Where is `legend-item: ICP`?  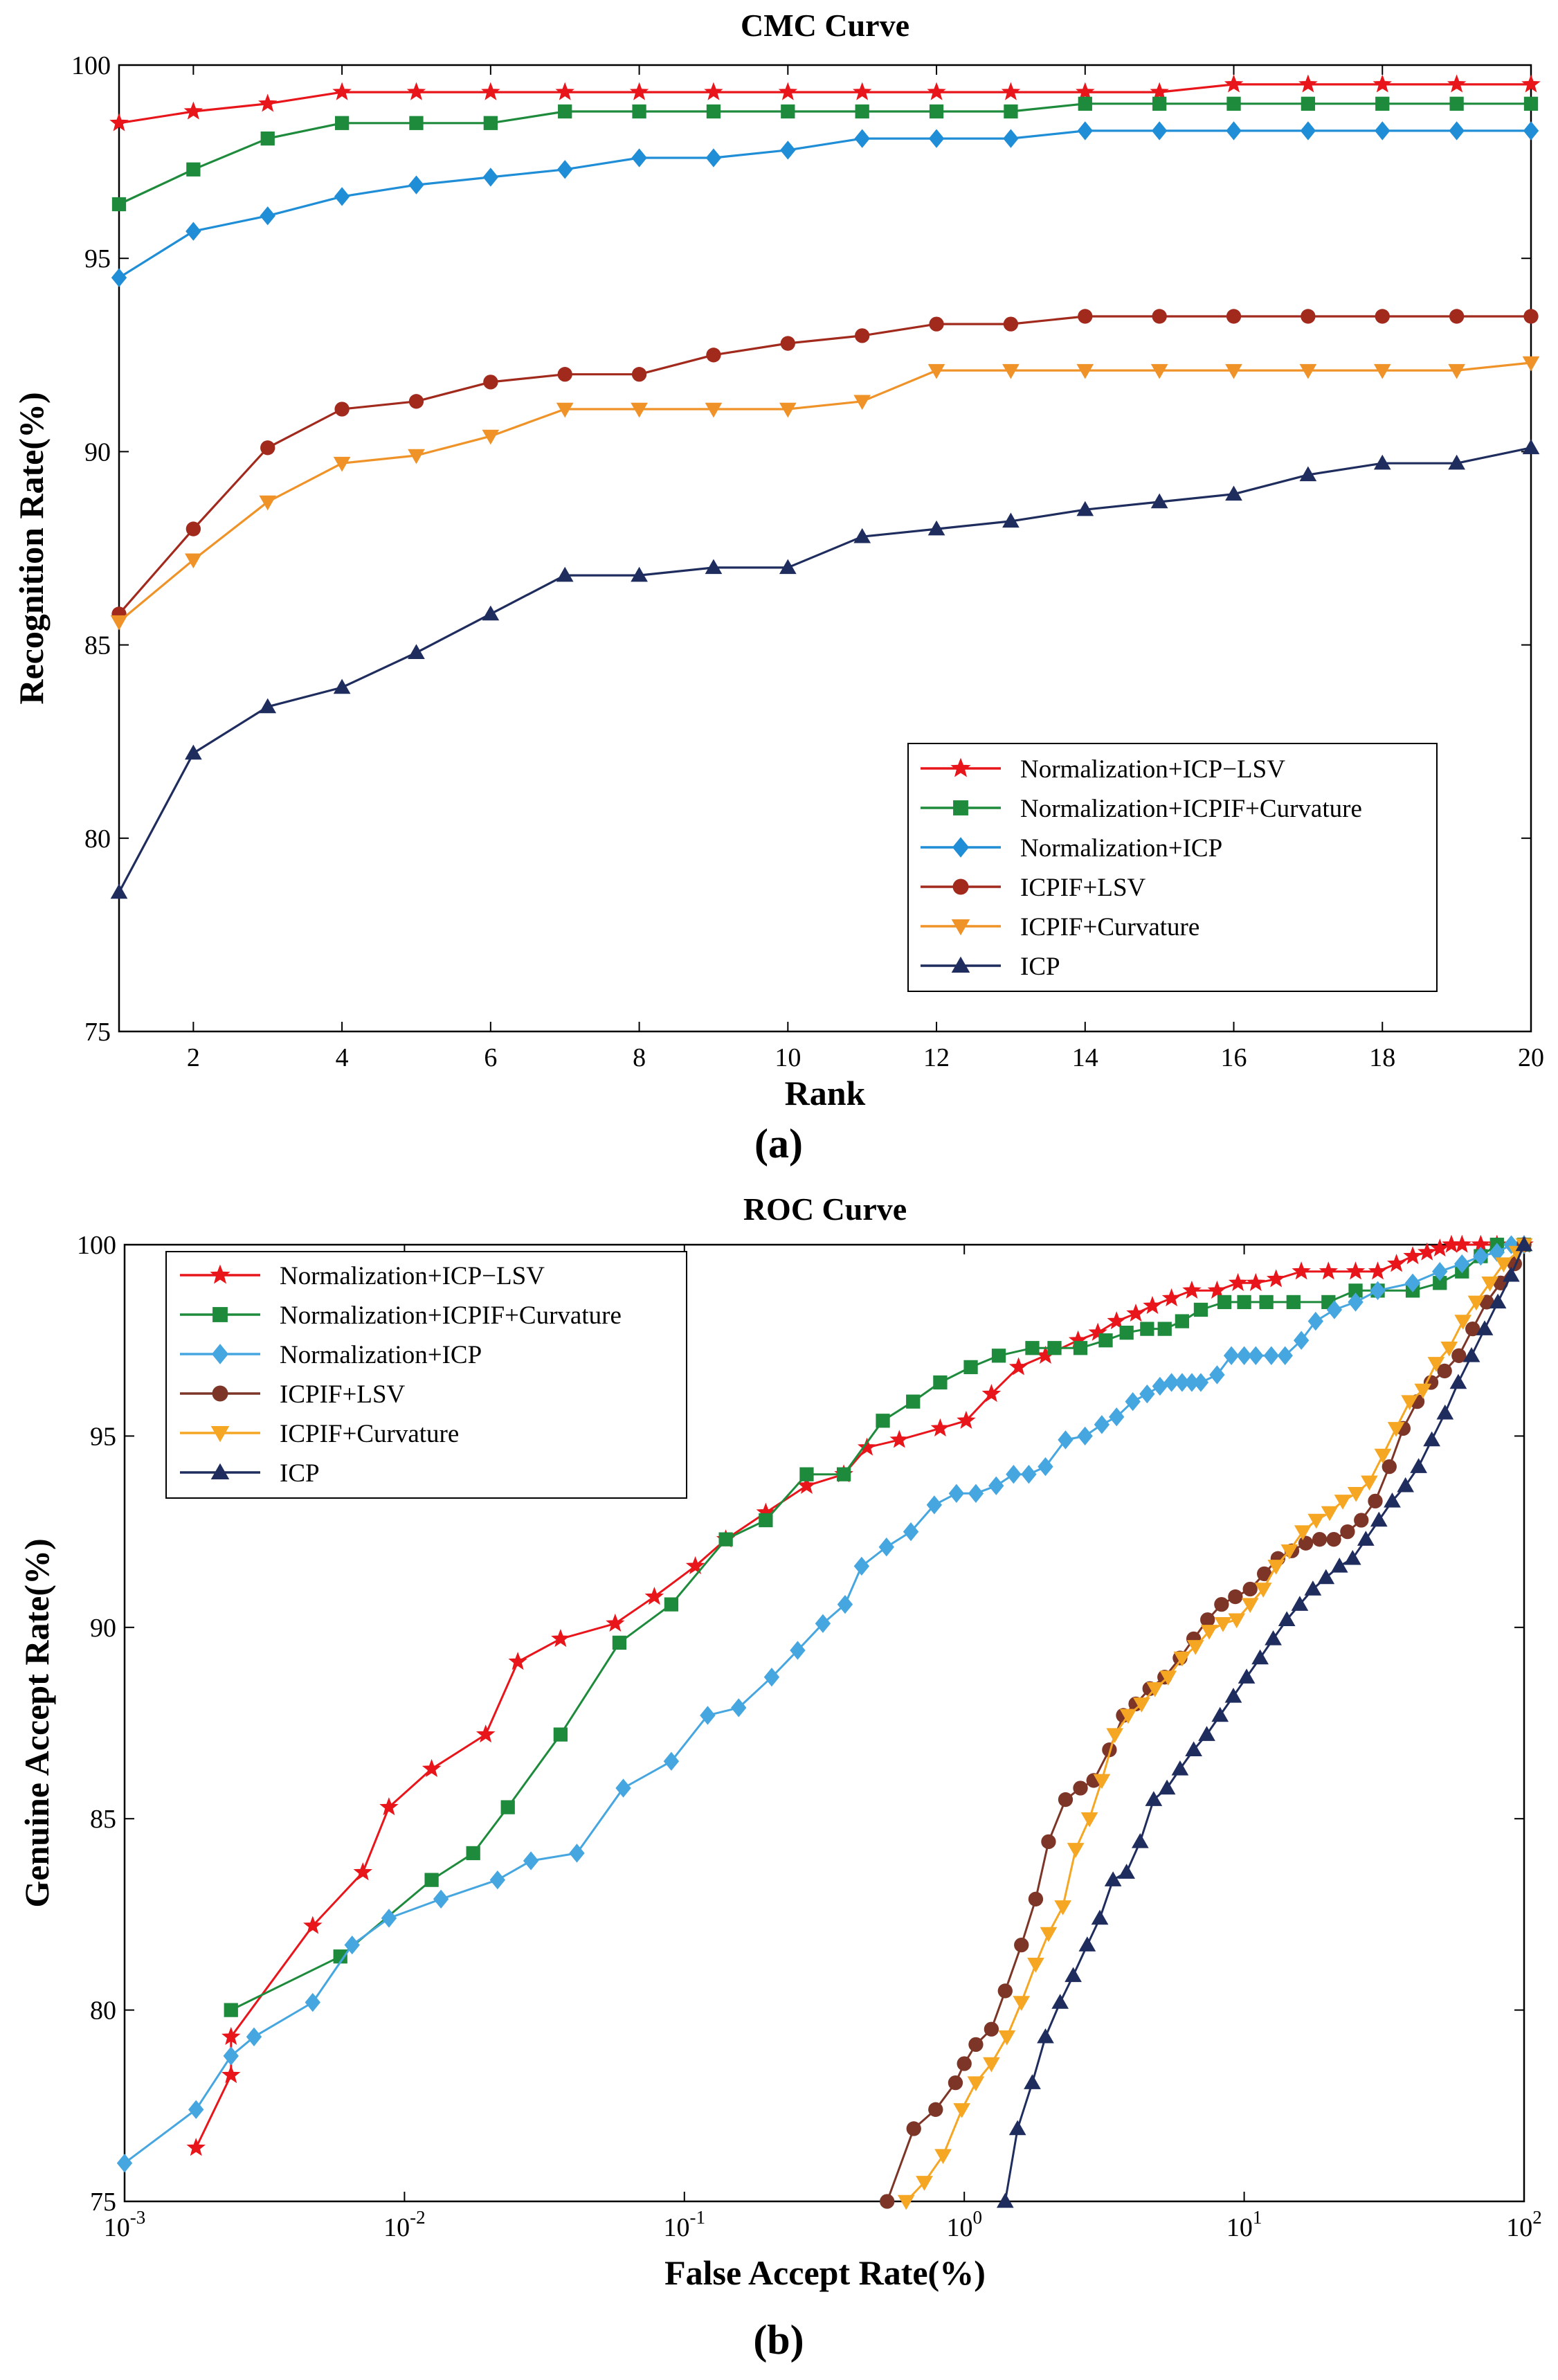 legend-item: ICP is located at coordinates (990, 967).